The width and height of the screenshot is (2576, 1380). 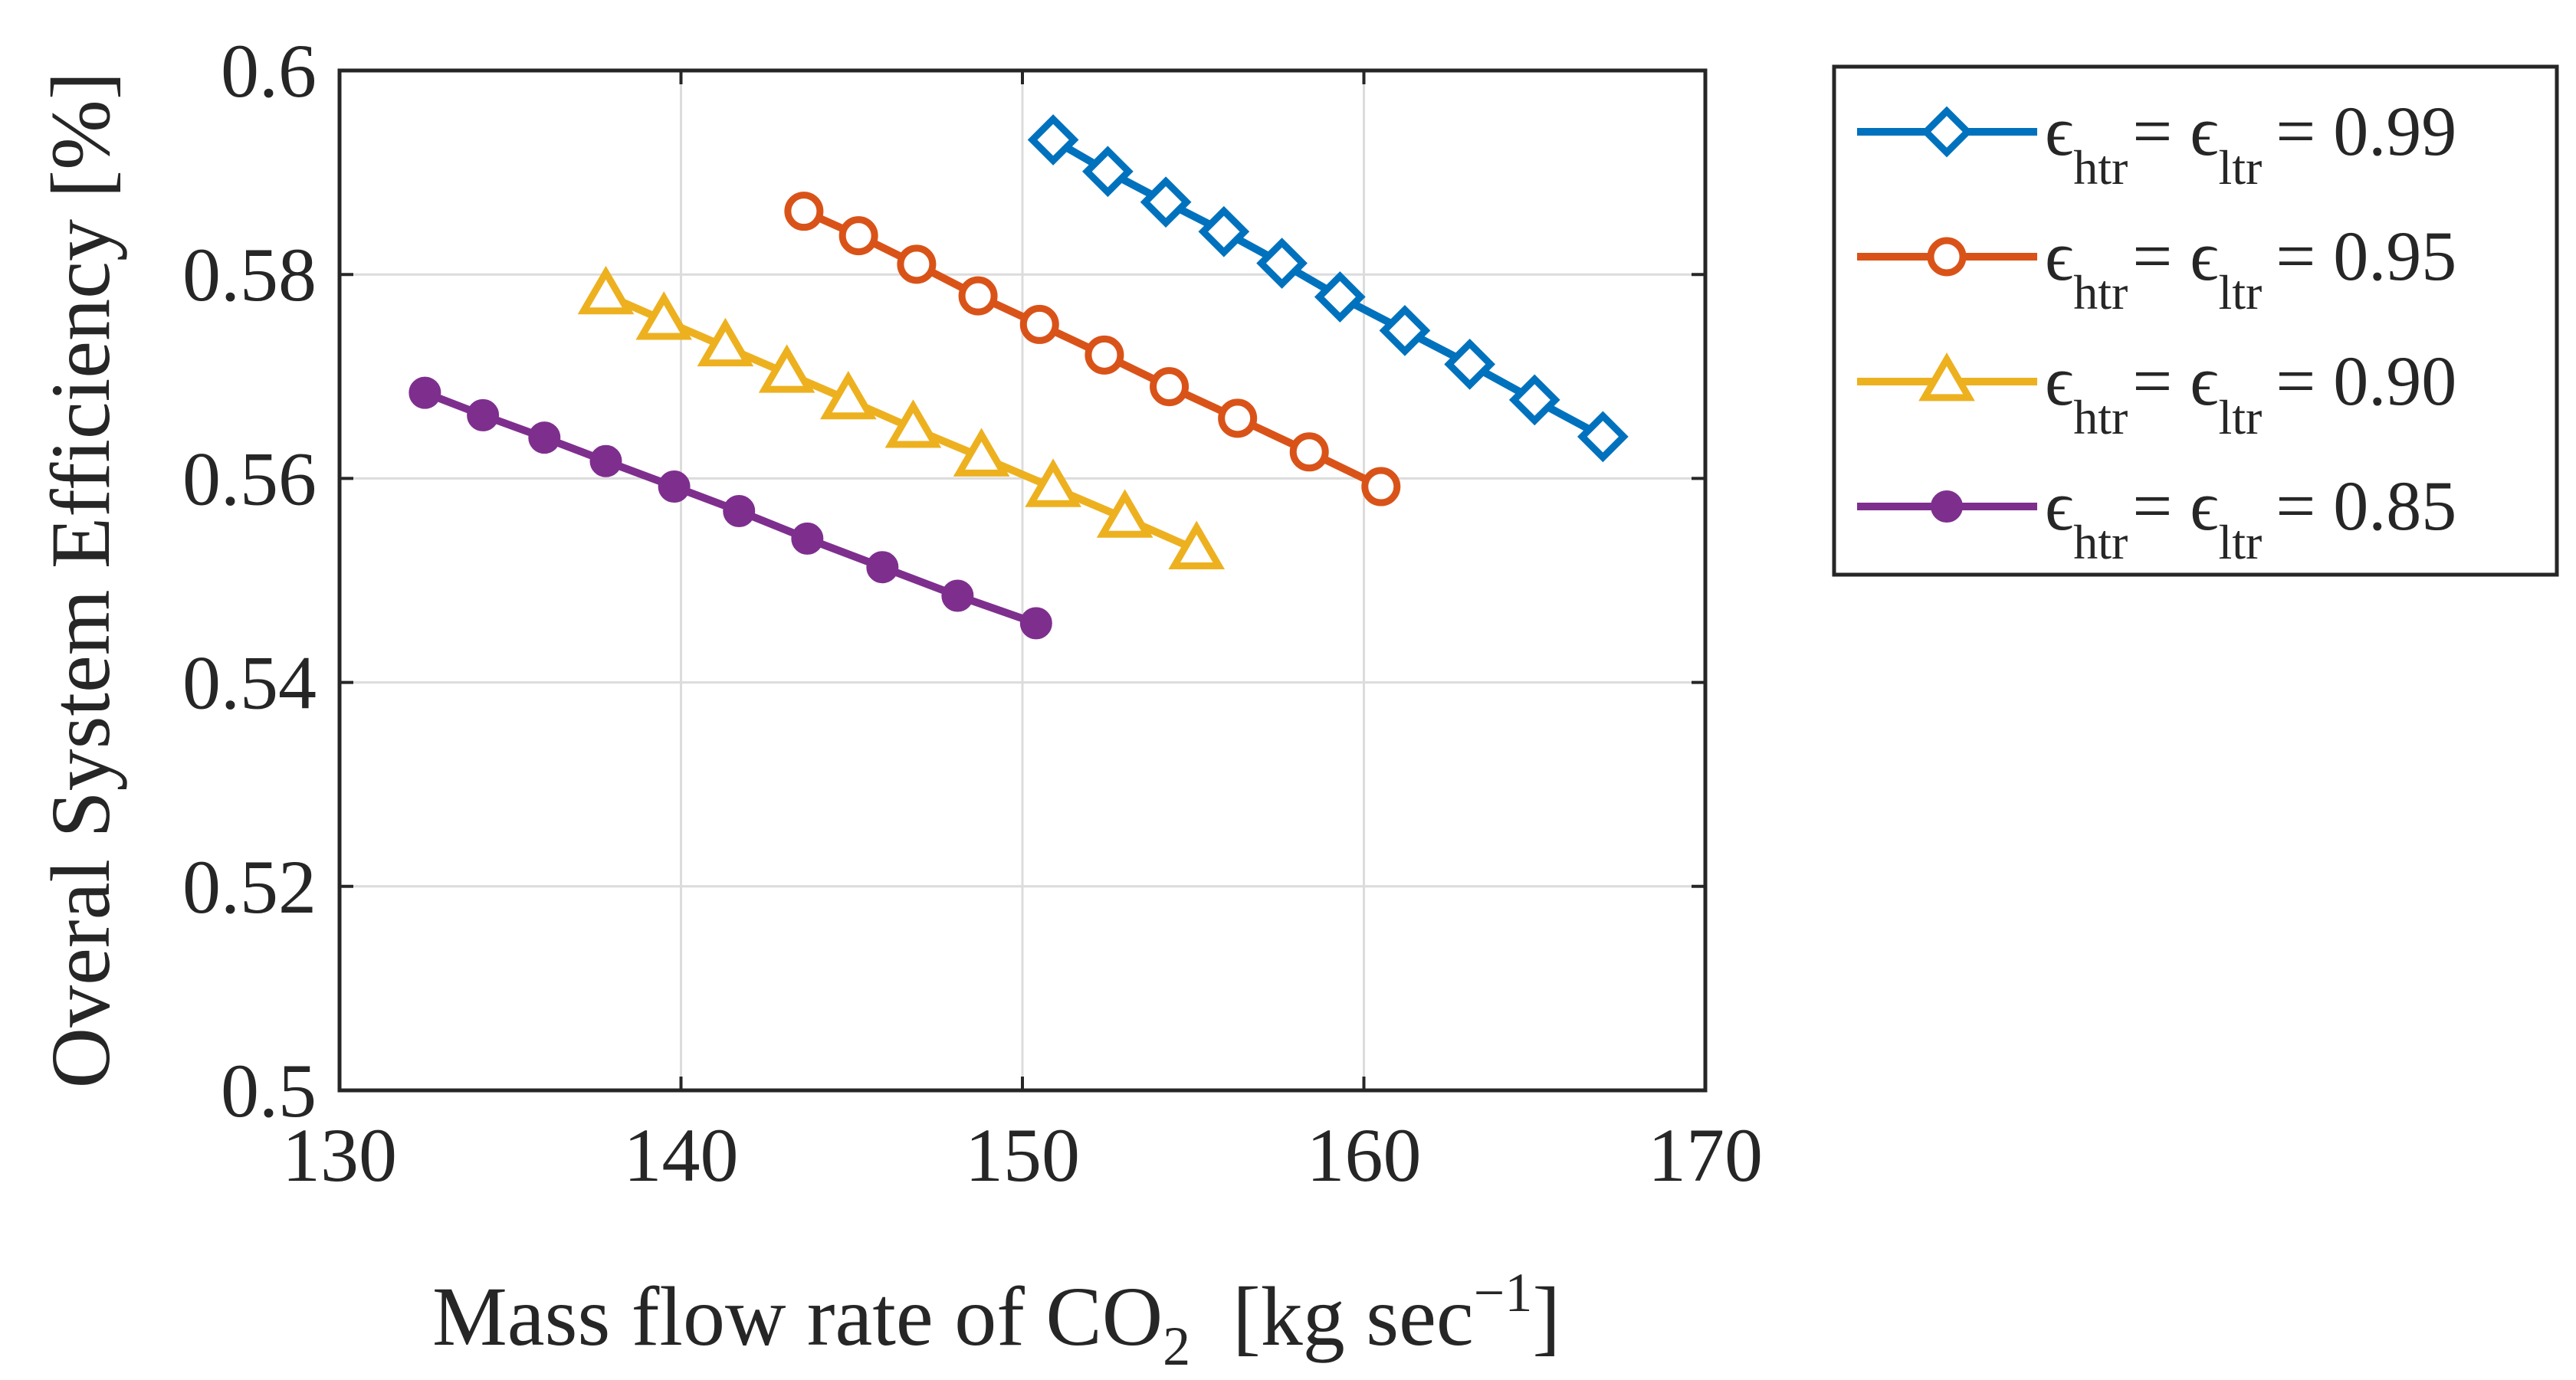 I want to click on y-tick-label: 0.6, so click(x=269, y=70).